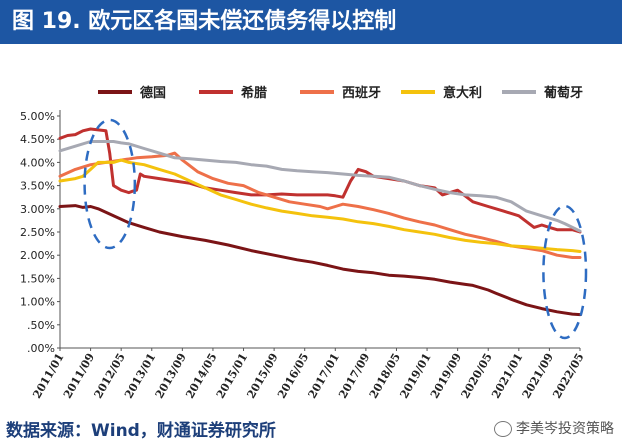 Image resolution: width=622 pixels, height=446 pixels. I want to click on y-tick-label: 2.00%, so click(37, 255).